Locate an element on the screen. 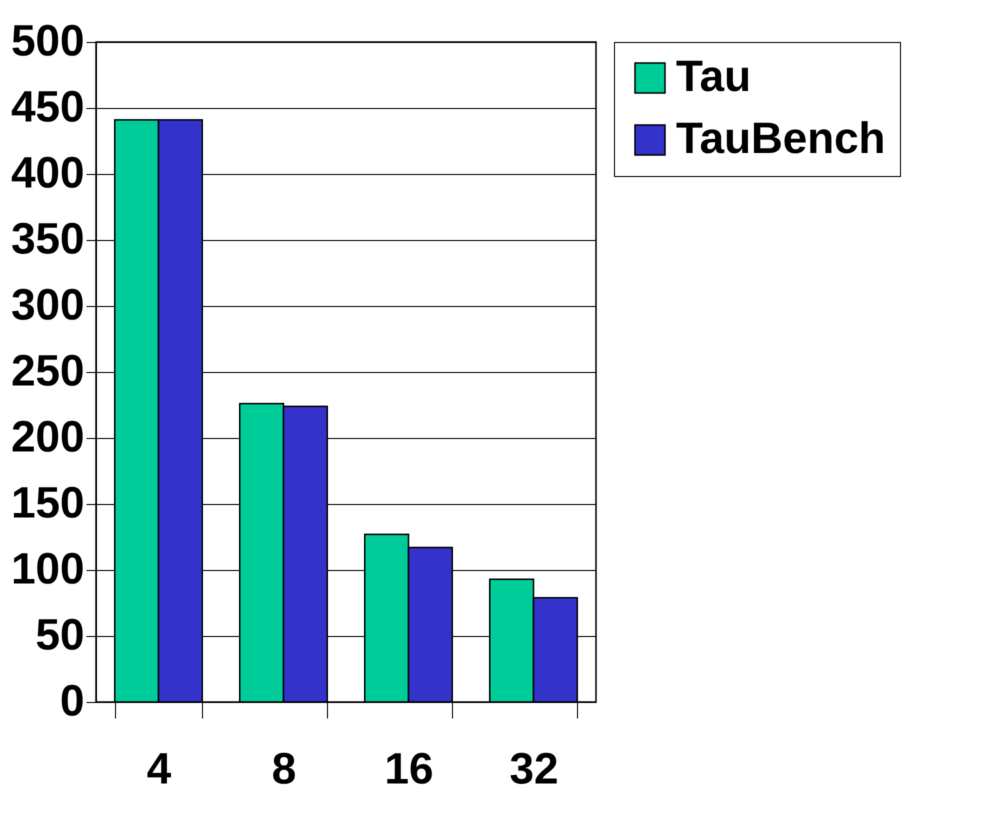 This screenshot has width=997, height=838. y-tick-label: 250 is located at coordinates (47, 371).